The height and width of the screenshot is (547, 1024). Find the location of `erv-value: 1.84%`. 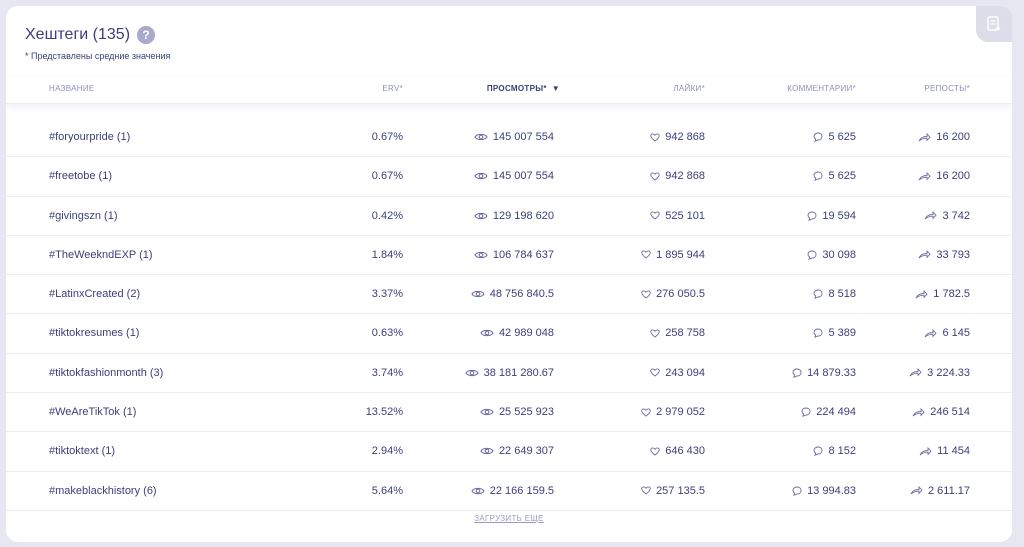

erv-value: 1.84% is located at coordinates (387, 254).